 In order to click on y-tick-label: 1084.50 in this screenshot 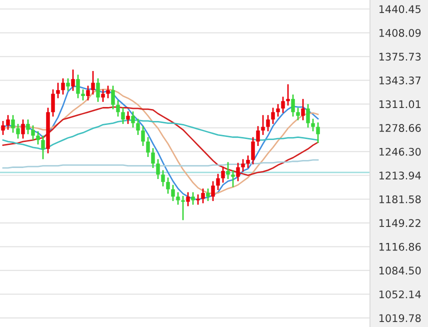, I will do `click(400, 270)`.